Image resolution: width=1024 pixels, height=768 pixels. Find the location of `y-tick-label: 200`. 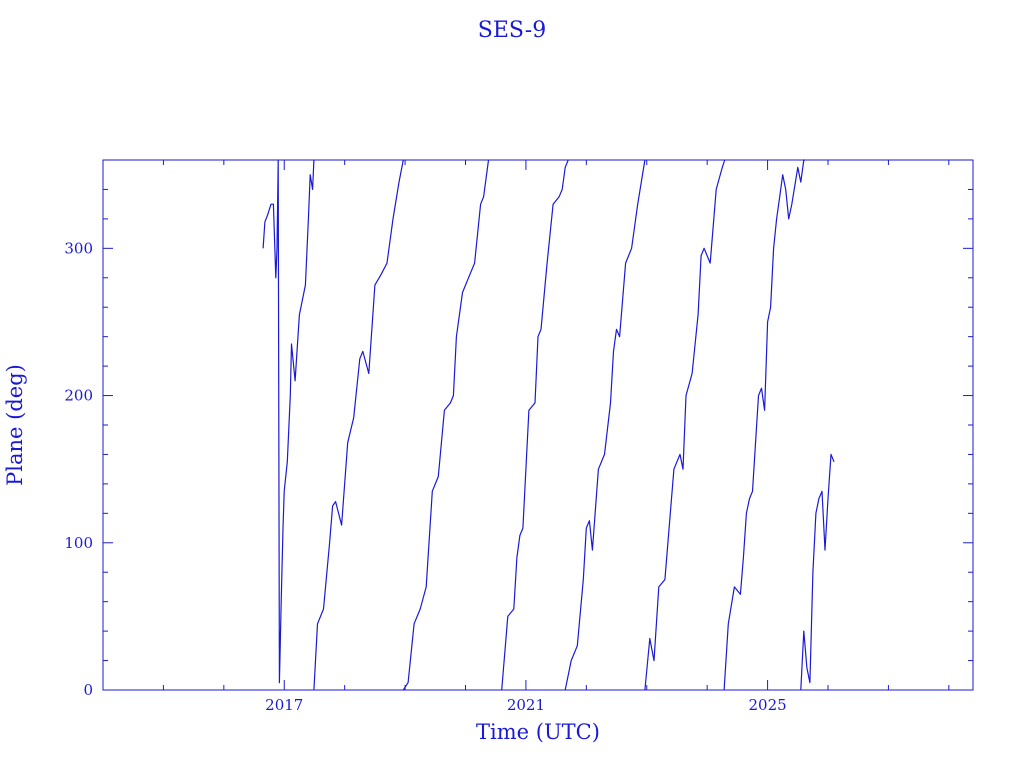

y-tick-label: 200 is located at coordinates (78, 396).